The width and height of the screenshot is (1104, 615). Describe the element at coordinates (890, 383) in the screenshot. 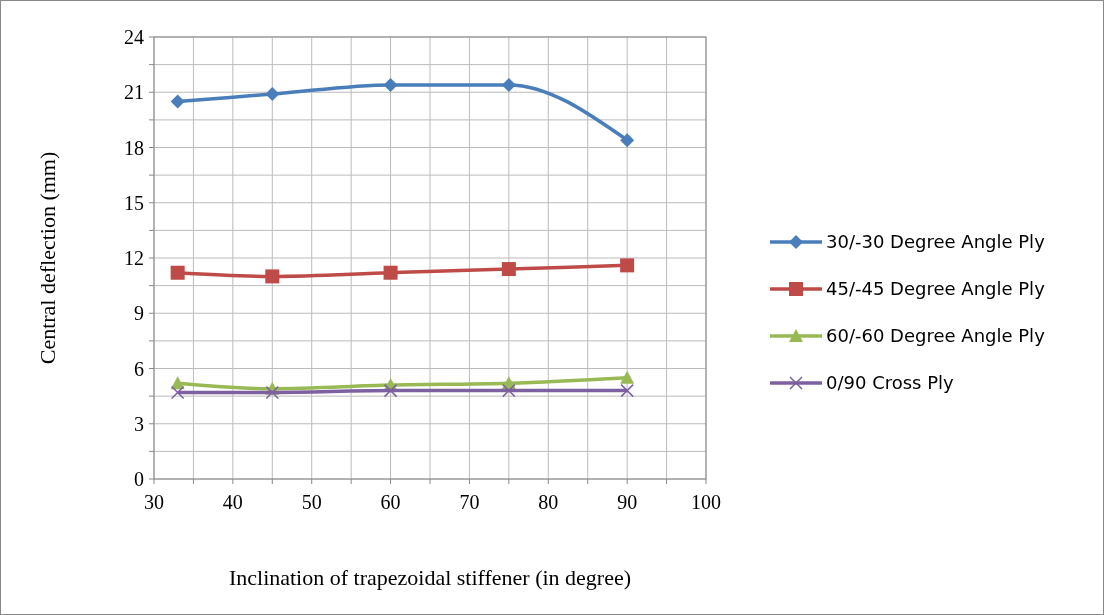

I see `legend-label: 0/90 Cross Ply` at that location.